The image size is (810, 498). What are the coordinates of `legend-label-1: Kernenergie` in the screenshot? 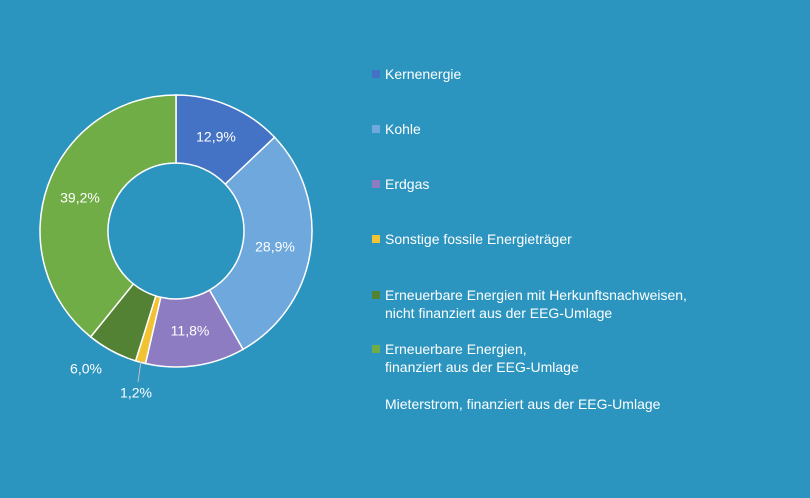 It's located at (423, 74).